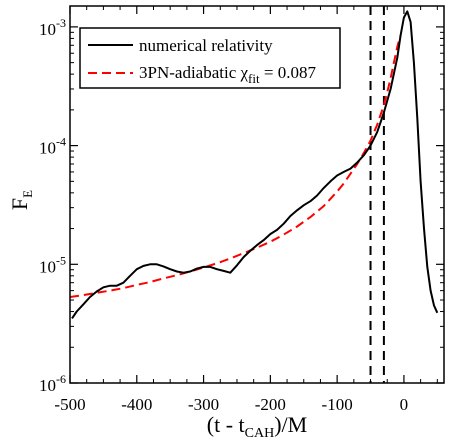  Describe the element at coordinates (206, 45) in the screenshot. I see `legend-label-numerical-relativity: numerical relativity` at that location.